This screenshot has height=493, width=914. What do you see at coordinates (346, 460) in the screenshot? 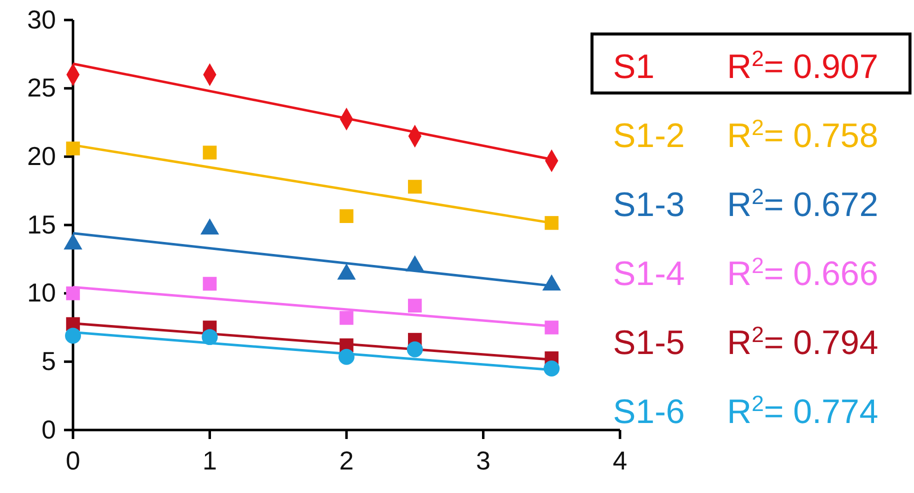
I see `x-tick-label: 2` at bounding box center [346, 460].